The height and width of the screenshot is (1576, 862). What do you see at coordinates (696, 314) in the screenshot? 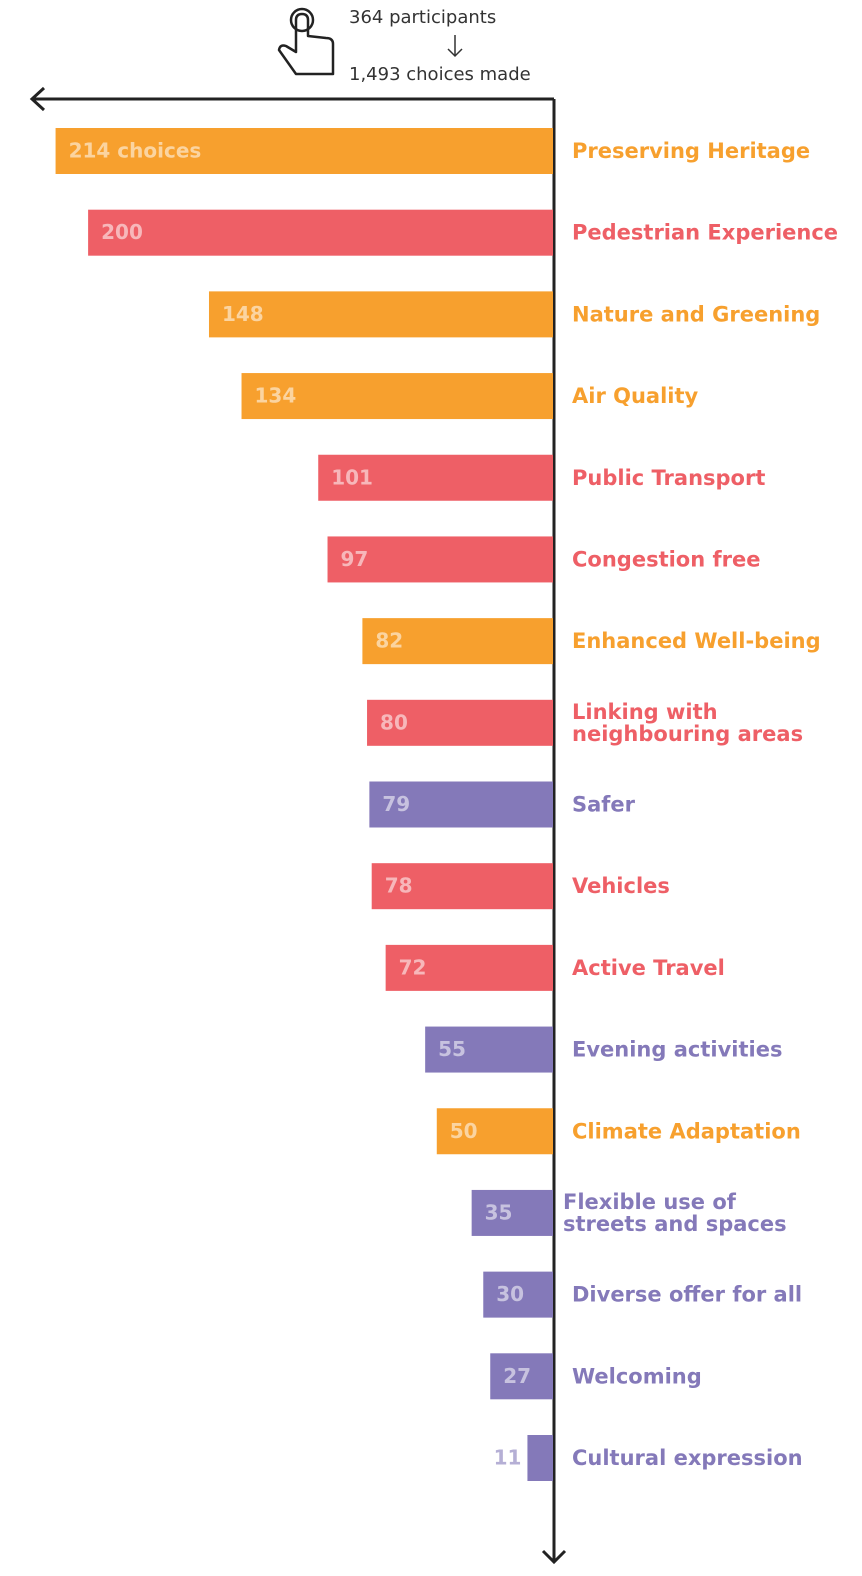
I see `category-label: Nature and Greening` at bounding box center [696, 314].